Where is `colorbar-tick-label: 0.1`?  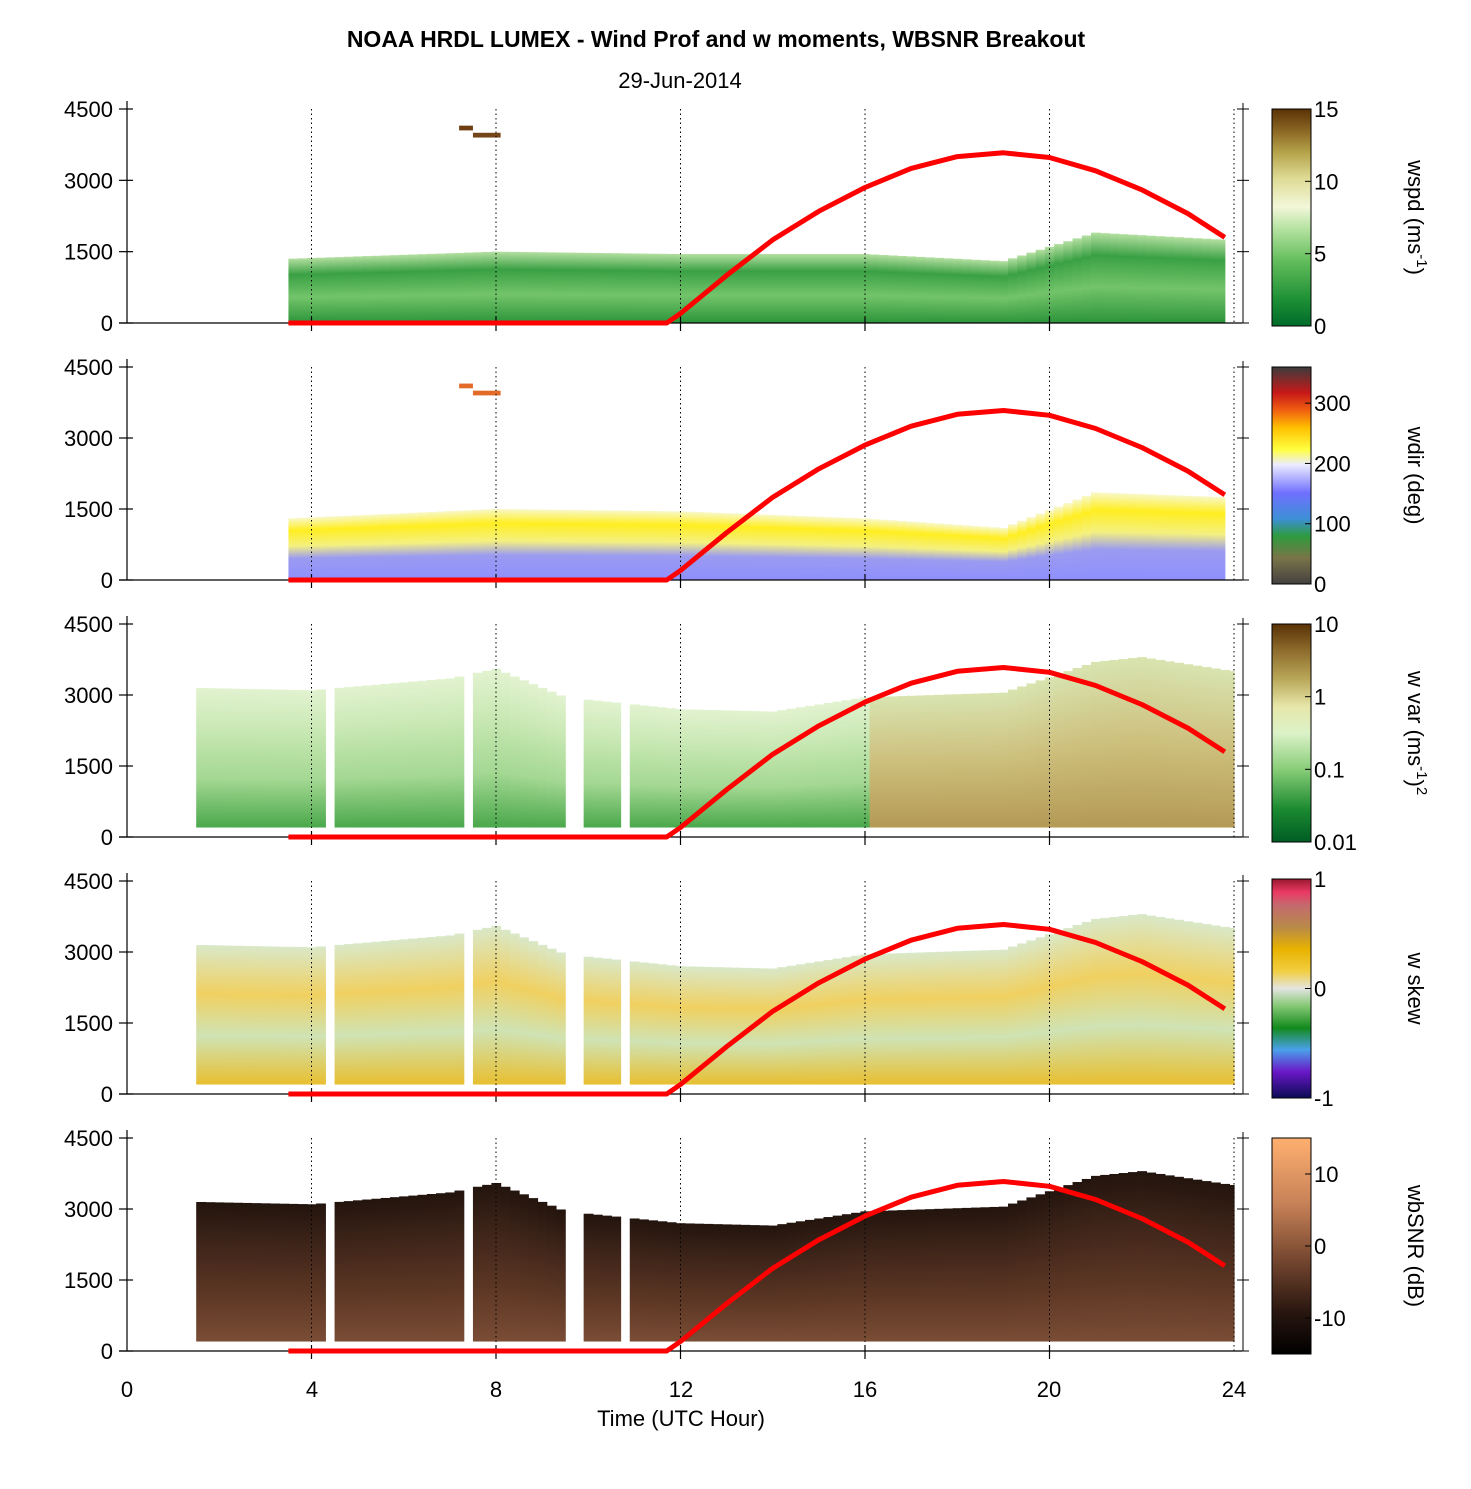
colorbar-tick-label: 0.1 is located at coordinates (1329, 769).